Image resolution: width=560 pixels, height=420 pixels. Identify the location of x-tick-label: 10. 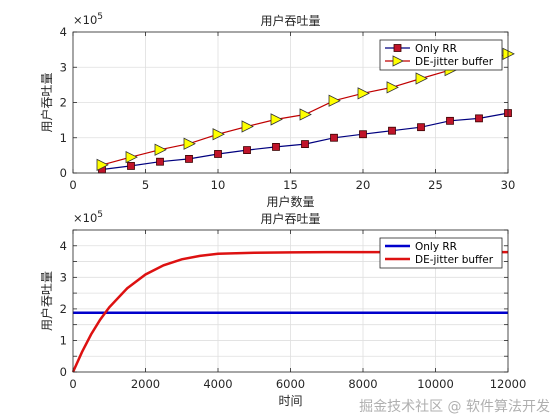
(218, 185).